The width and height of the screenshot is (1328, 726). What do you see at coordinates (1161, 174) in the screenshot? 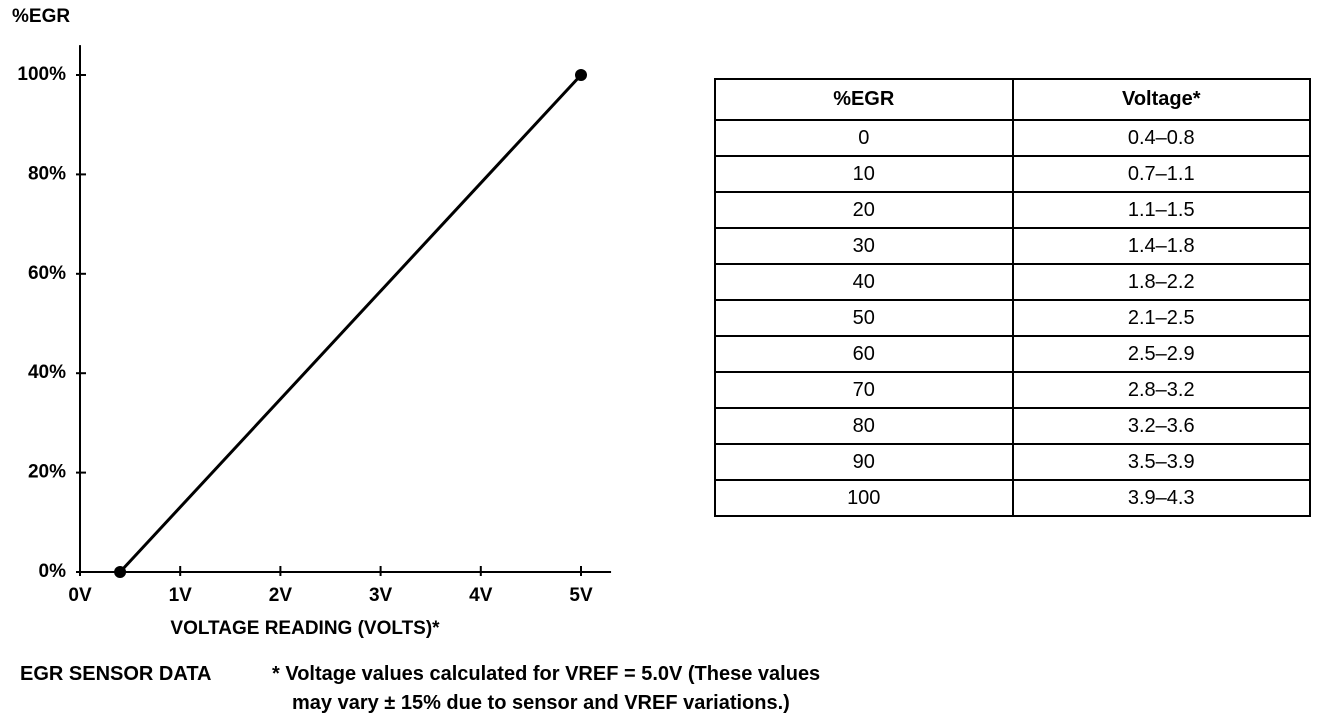
I see `table-cell: 0.7–1.1` at bounding box center [1161, 174].